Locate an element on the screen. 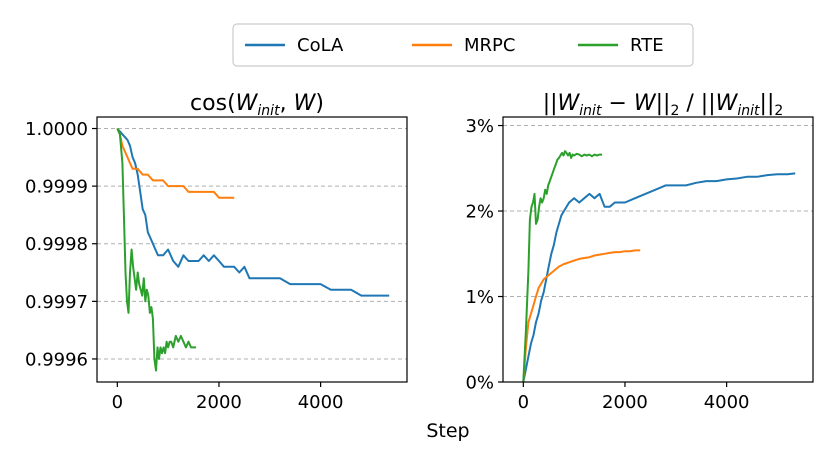 The image size is (830, 452). legend: CoLA MRPC RTE is located at coordinates (463, 45).